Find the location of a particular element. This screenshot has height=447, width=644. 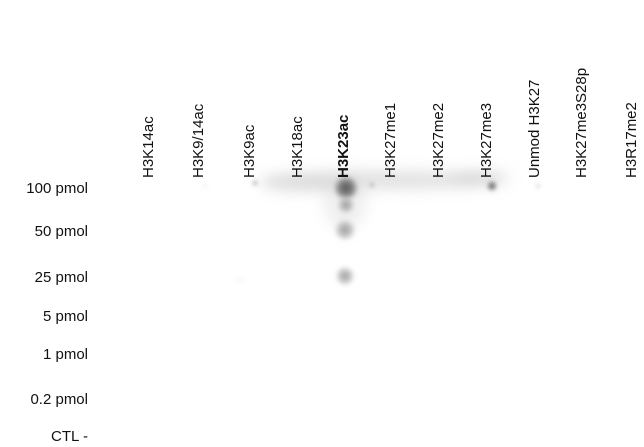

row-label-ctl-negative: CTL - is located at coordinates (69, 436).